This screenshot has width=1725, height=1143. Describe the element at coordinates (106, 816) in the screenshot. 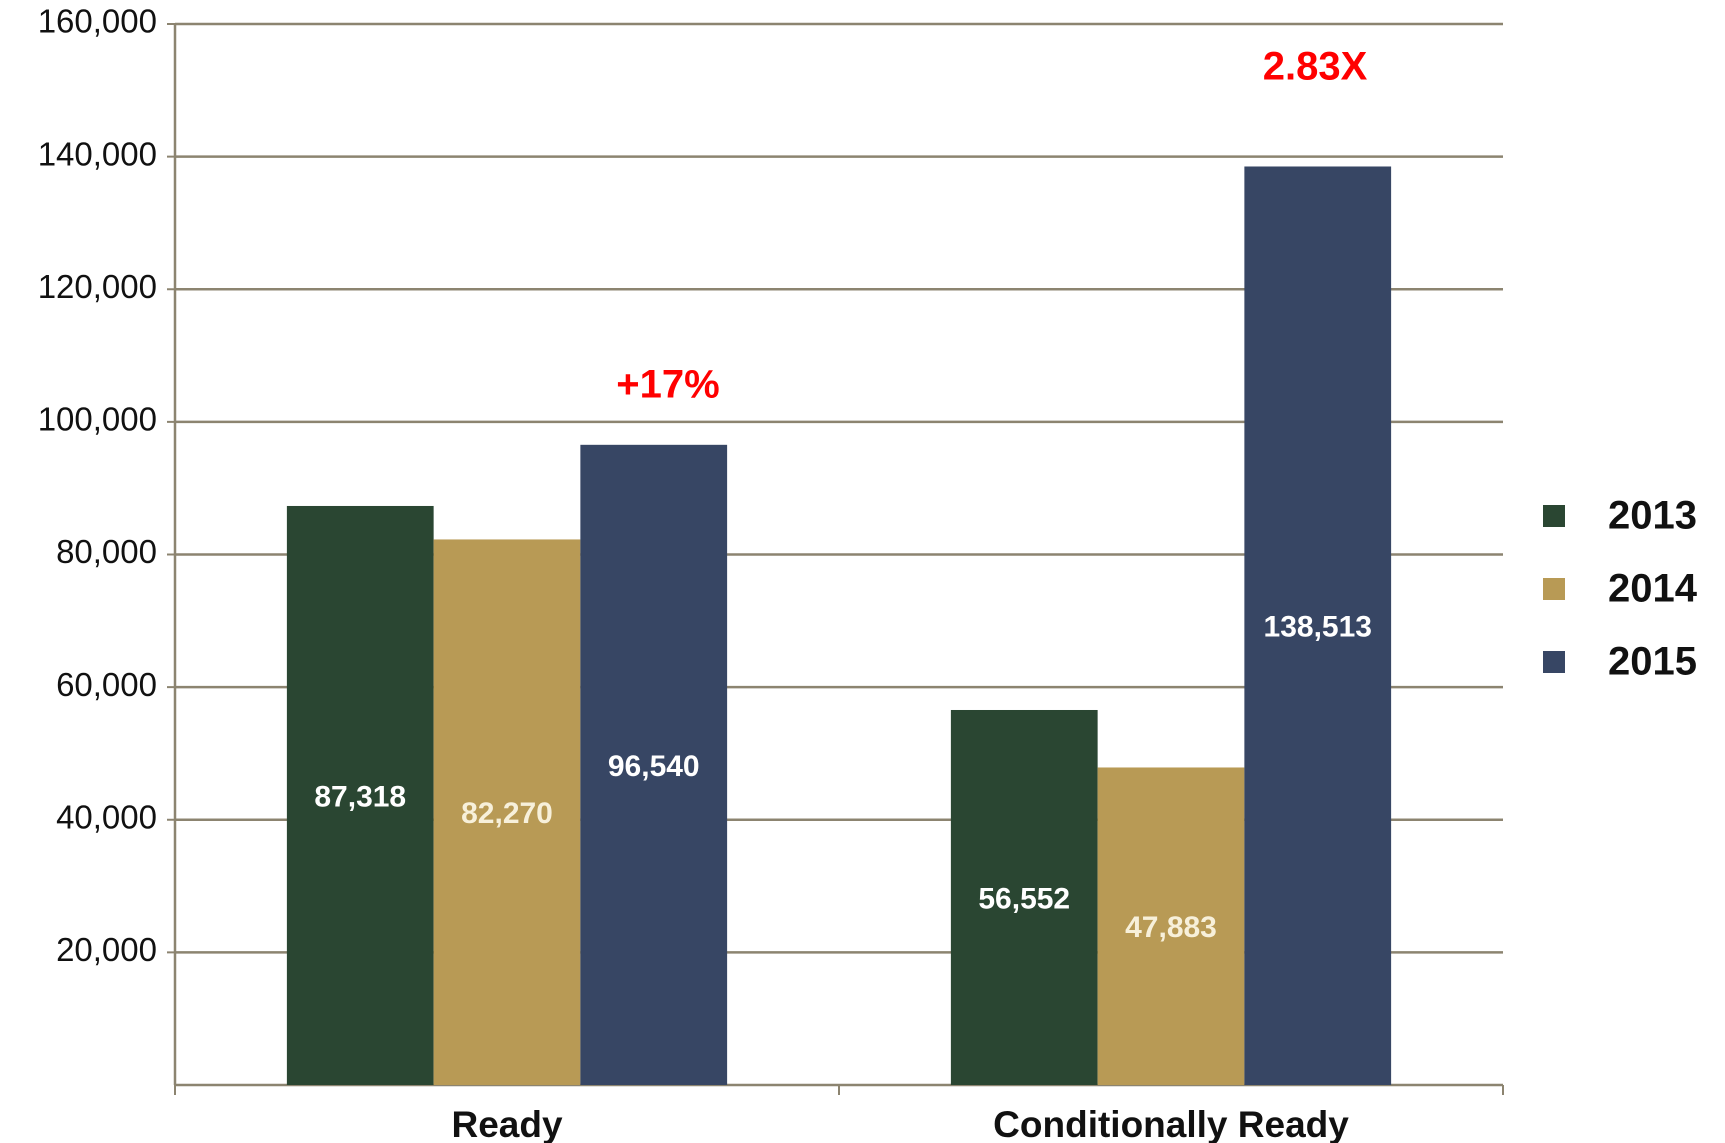

I see `y-tick-label: 40,000` at that location.